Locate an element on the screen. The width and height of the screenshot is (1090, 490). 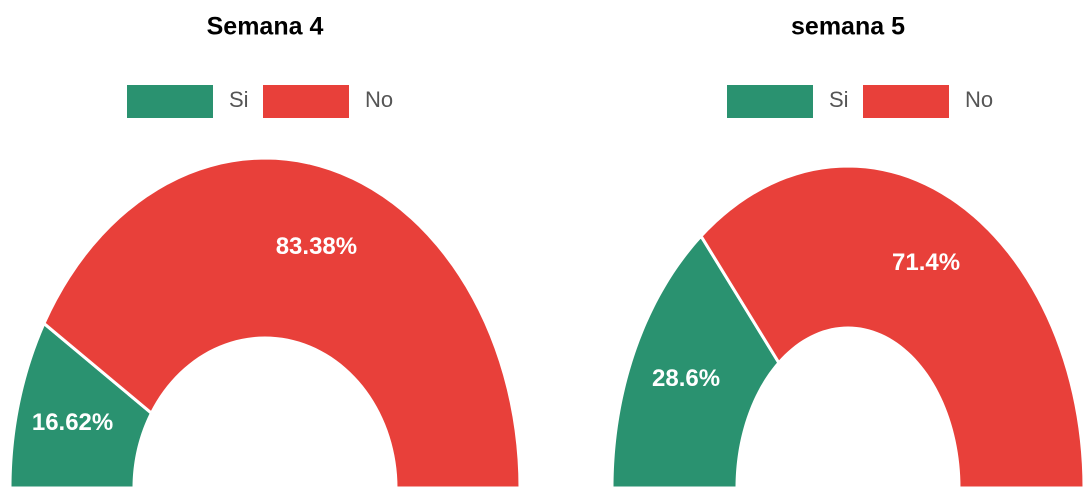
value-label: 28.6% is located at coordinates (686, 378).